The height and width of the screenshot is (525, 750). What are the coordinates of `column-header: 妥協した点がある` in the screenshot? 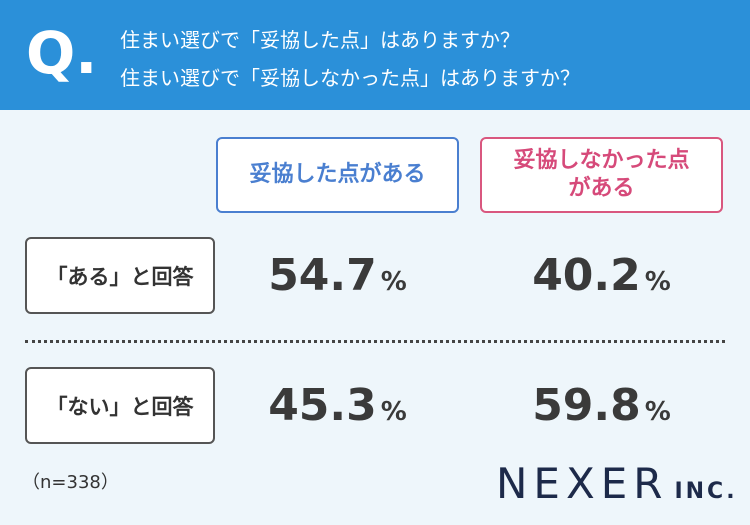 It's located at (337, 175).